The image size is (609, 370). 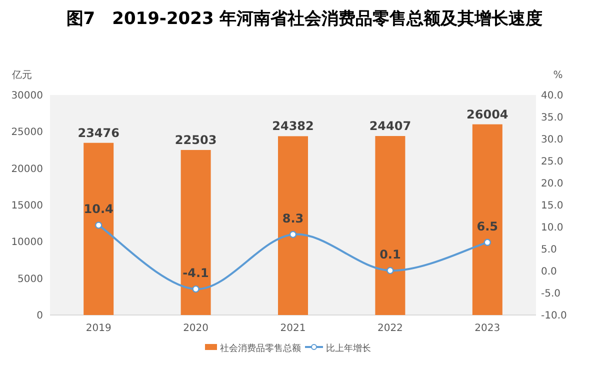 What do you see at coordinates (99, 209) in the screenshot?
I see `data-label: 10.4` at bounding box center [99, 209].